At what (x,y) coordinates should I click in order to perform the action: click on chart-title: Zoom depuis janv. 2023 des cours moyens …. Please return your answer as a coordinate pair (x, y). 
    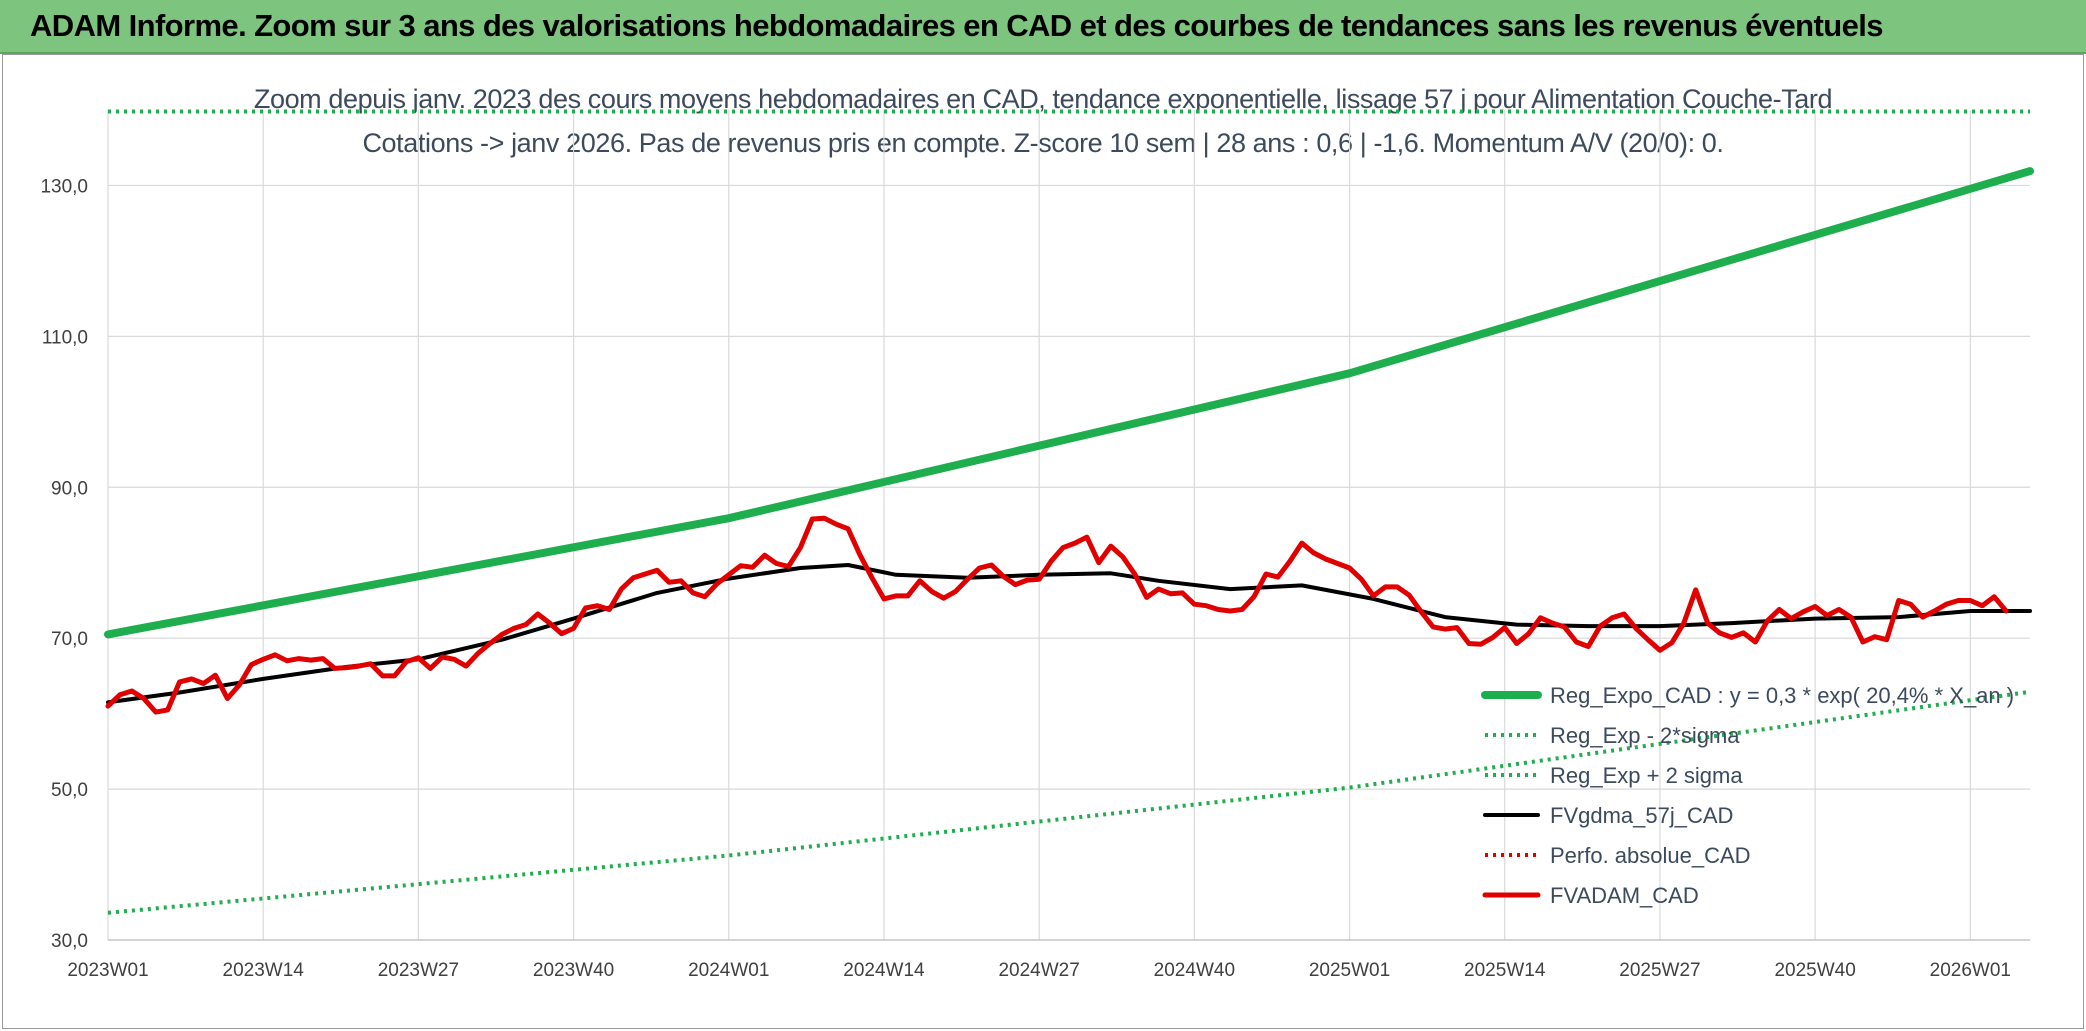
    Looking at the image, I should click on (1043, 99).